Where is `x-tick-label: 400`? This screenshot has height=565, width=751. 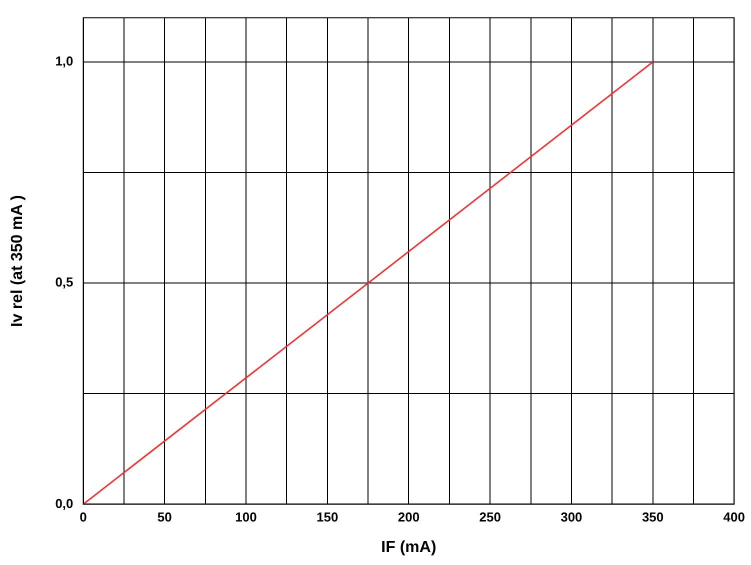
x-tick-label: 400 is located at coordinates (734, 517).